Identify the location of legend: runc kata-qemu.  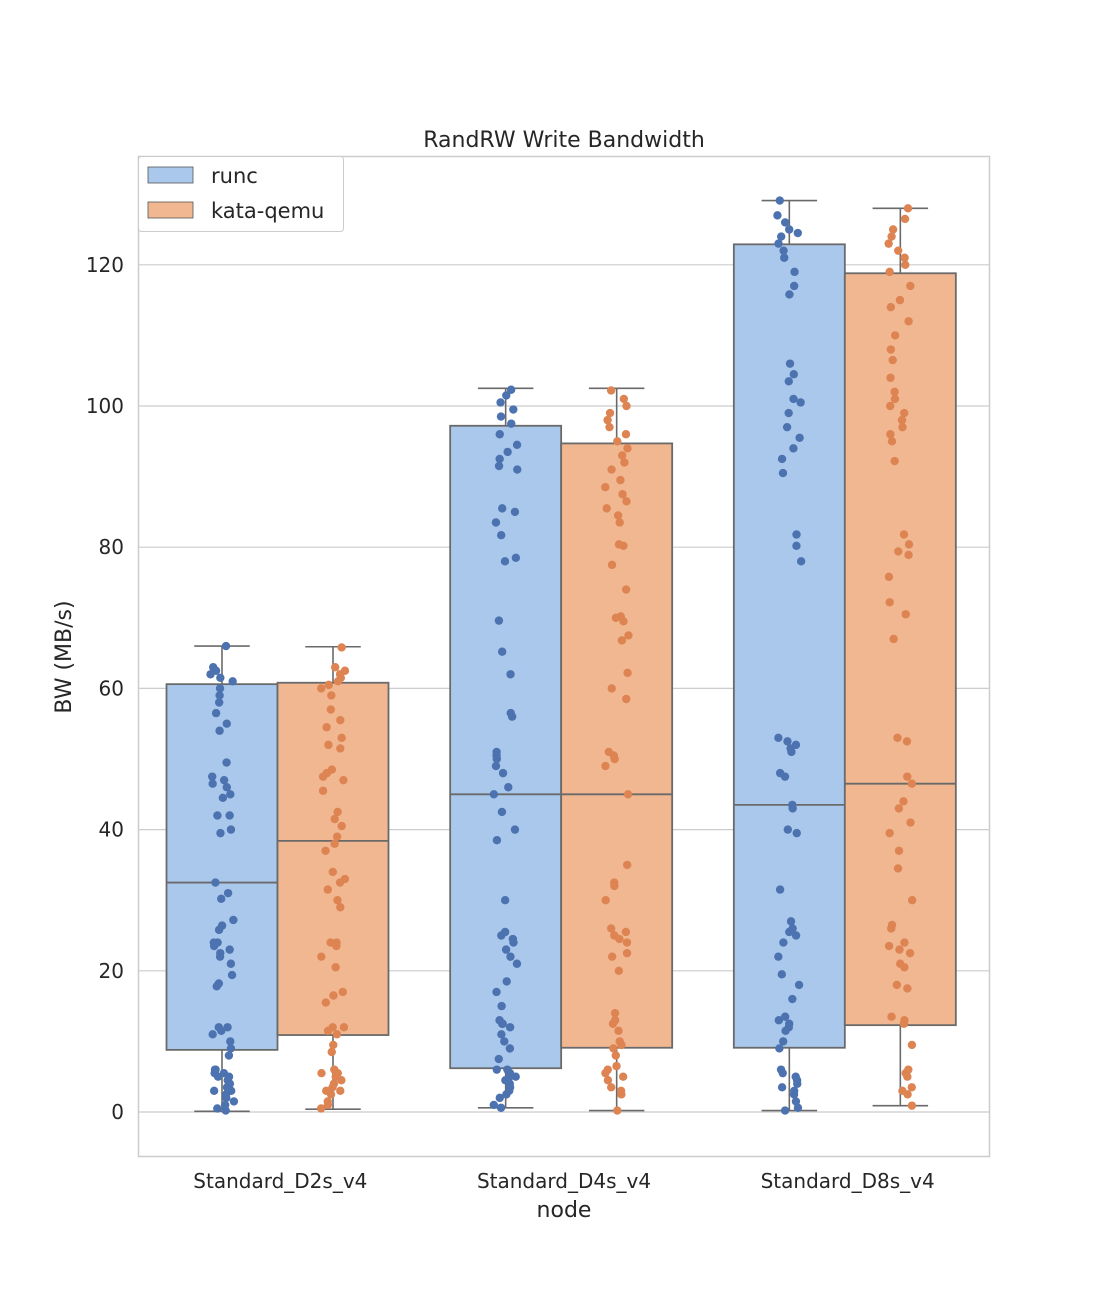
(241, 194).